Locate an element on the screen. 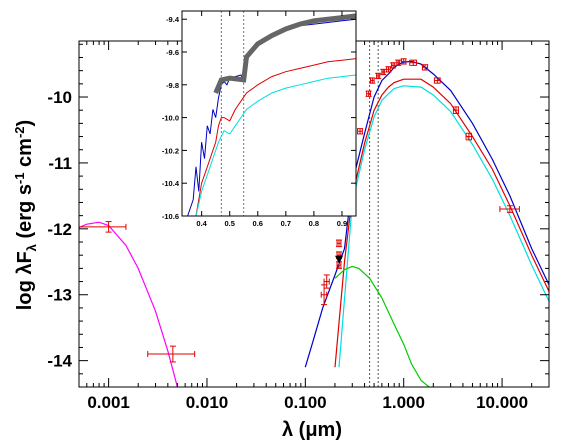 The width and height of the screenshot is (586, 446). inset-y-tick-label: -10.0 is located at coordinates (170, 118).